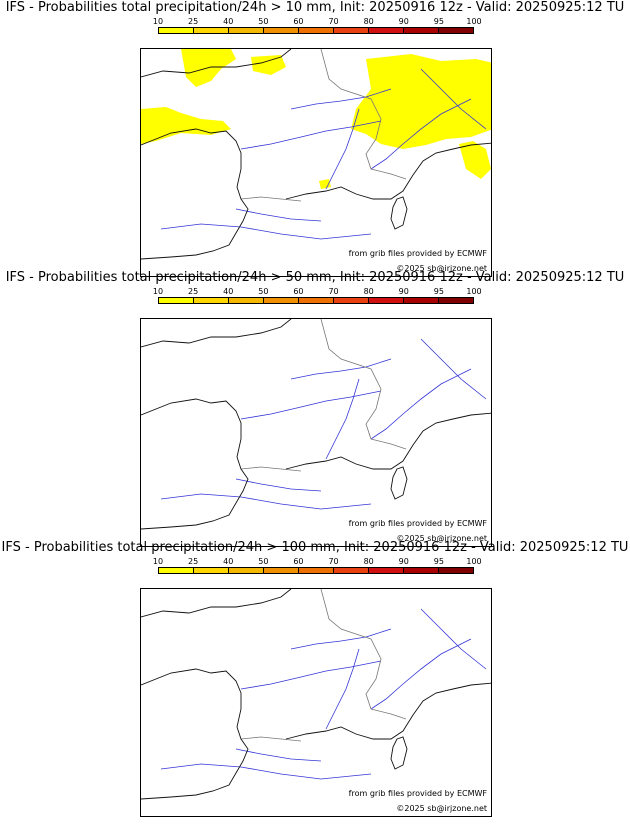 Image resolution: width=630 pixels, height=828 pixels. Describe the element at coordinates (417, 793) in the screenshot. I see `source-credit: from grib files provided by ECMWF` at that location.